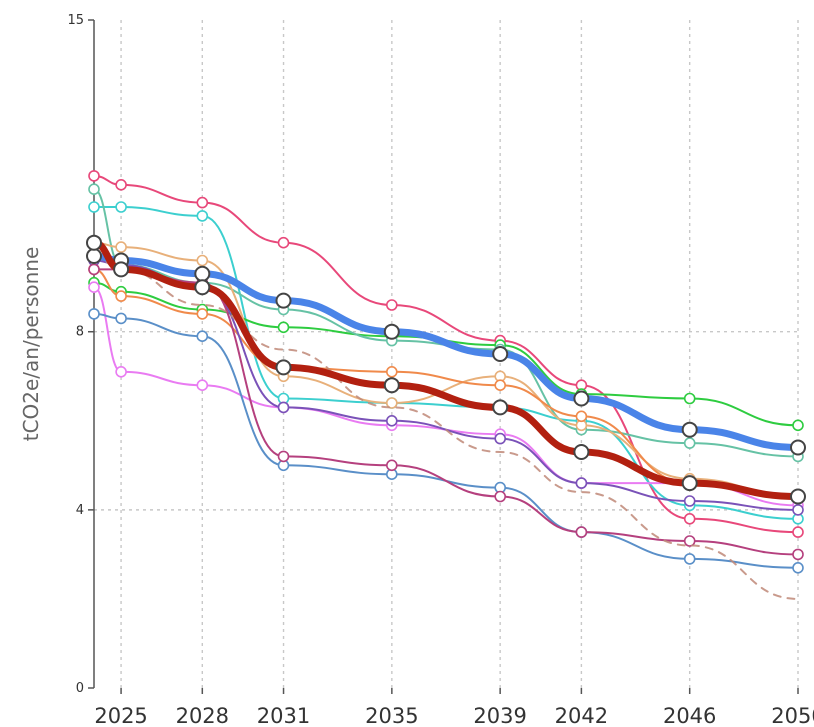 This screenshot has height=727, width=814. Describe the element at coordinates (80, 688) in the screenshot. I see `y-tick-label: 0` at that location.